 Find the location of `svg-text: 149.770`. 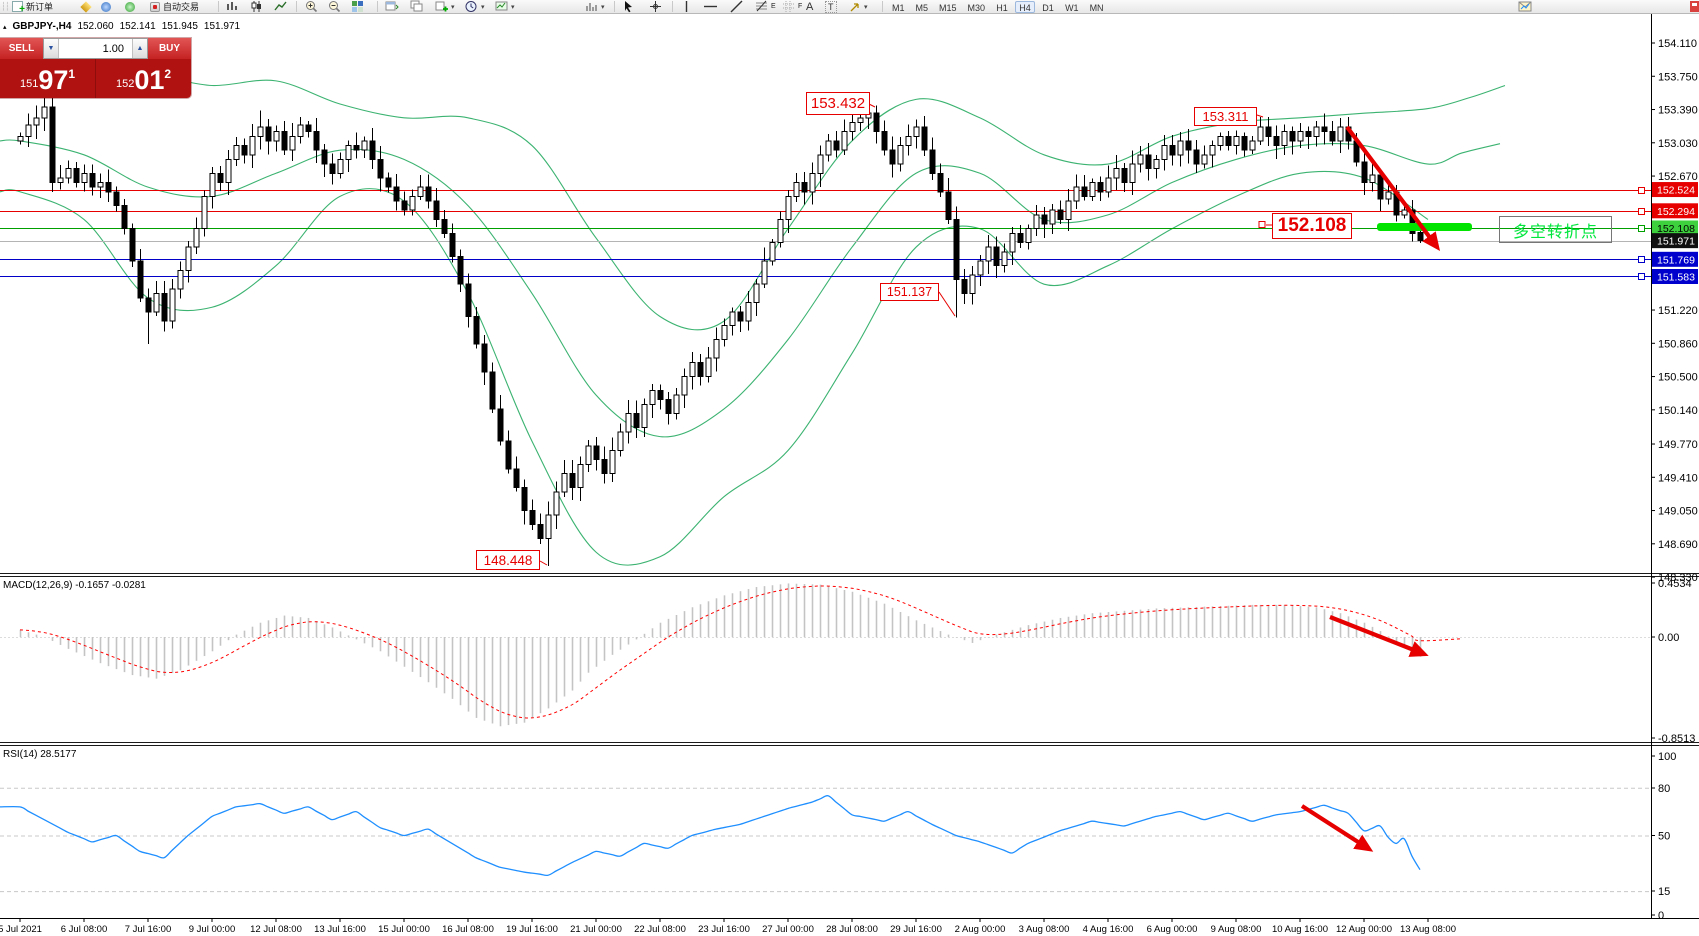

svg-text: 149.770 is located at coordinates (1678, 445).